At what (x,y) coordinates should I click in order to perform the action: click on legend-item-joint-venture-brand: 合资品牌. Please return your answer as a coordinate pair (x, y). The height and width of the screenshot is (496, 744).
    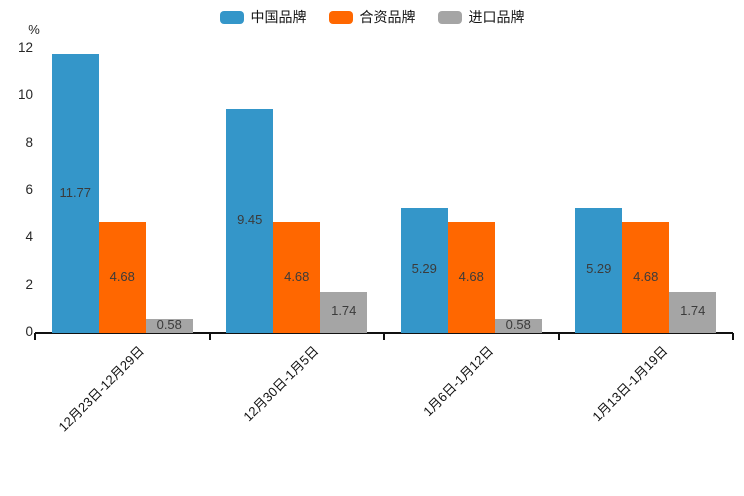
    Looking at the image, I should click on (372, 17).